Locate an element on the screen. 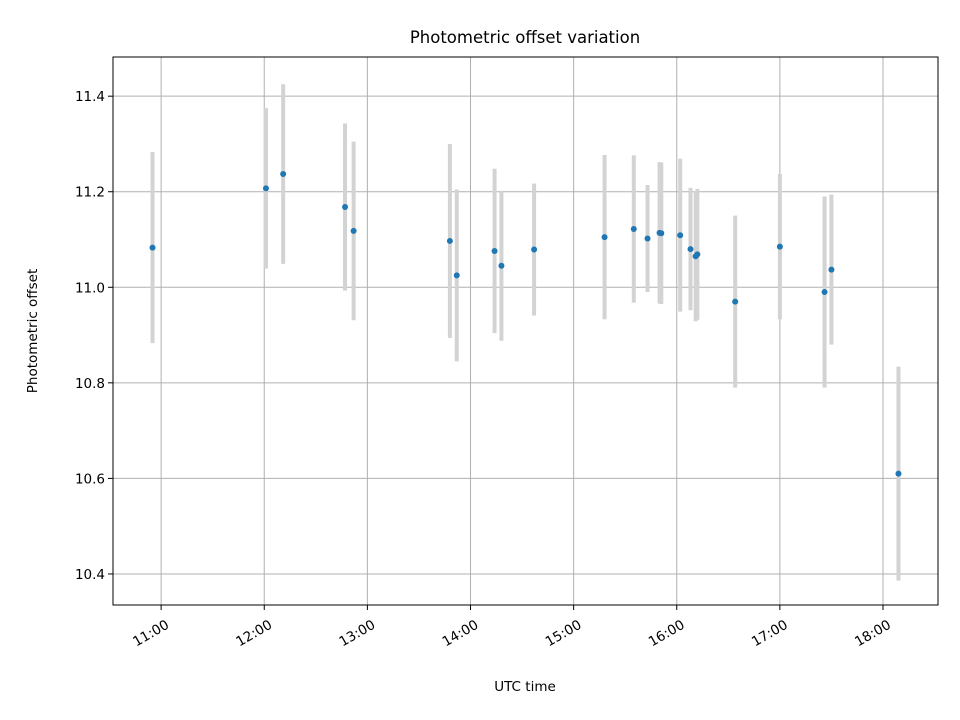 This screenshot has width=960, height=720. y-axis-ticks: 10.4 10.6 10.8 11.0 11.2 11.4 is located at coordinates (94, 336).